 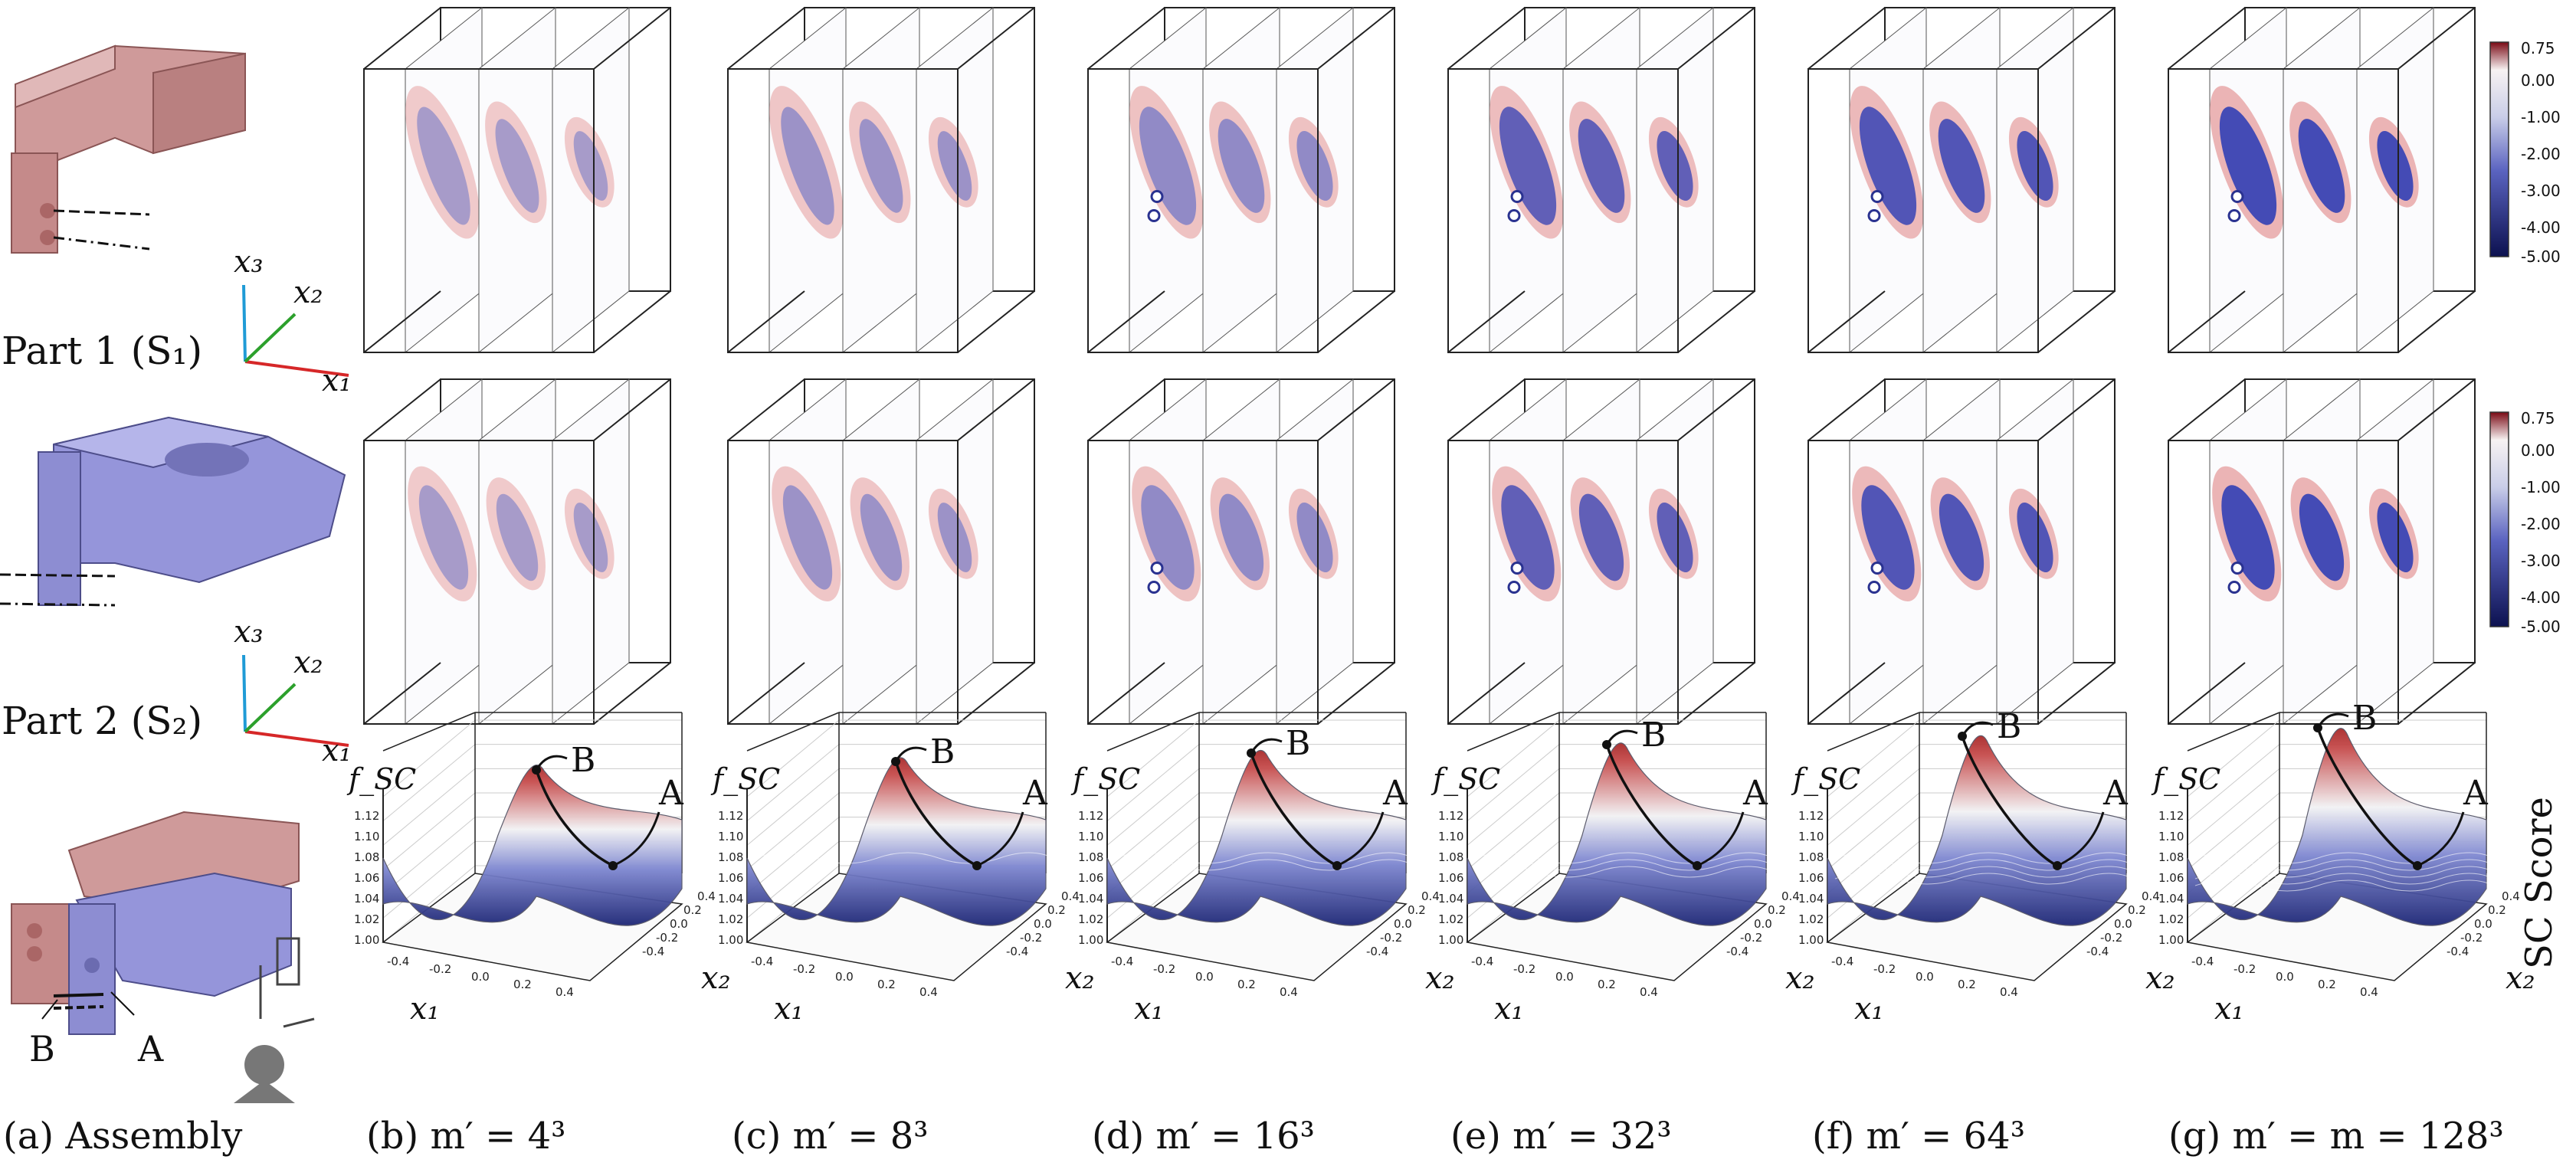 What do you see at coordinates (2538, 450) in the screenshot?
I see `cb2-tick-1: 0.00` at bounding box center [2538, 450].